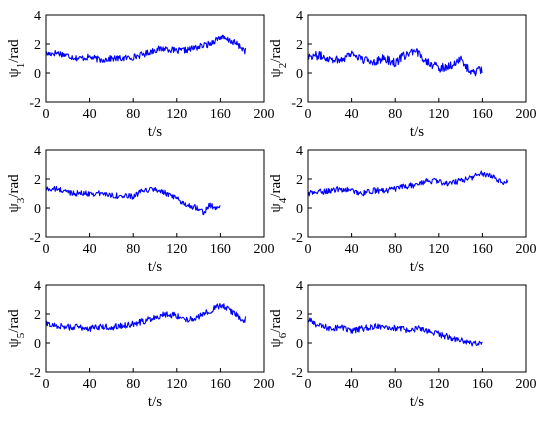  I want to click on y-axis-label-subscript: 6, so click(283, 335).